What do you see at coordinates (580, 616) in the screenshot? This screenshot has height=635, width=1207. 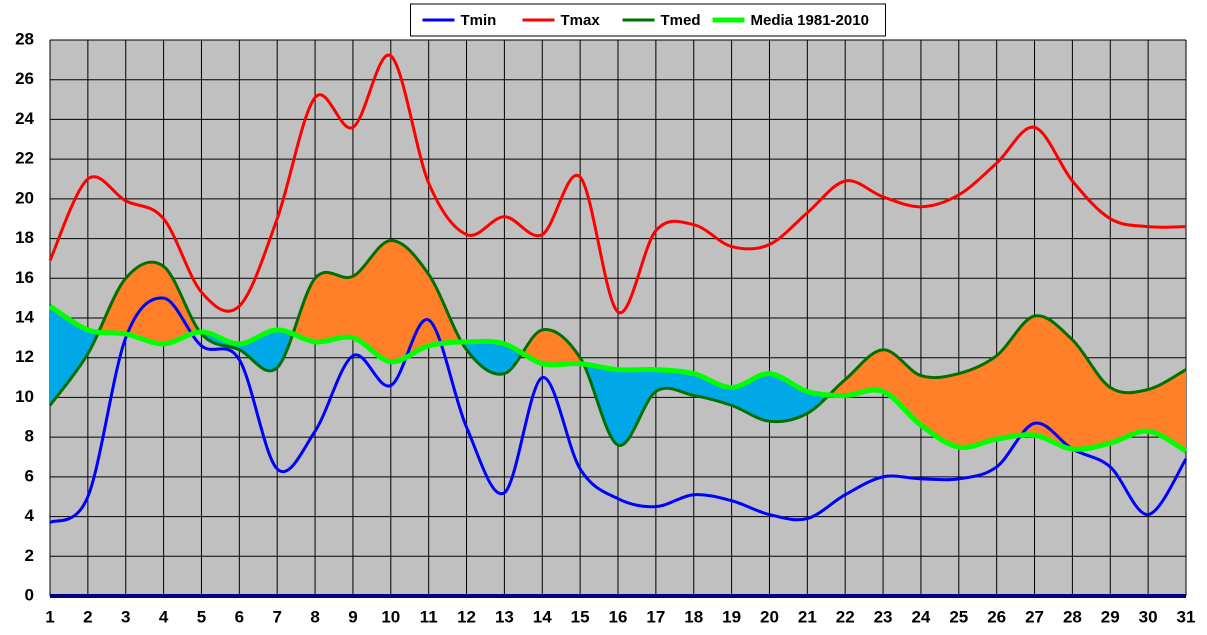 I see `x-tick-label: 15` at bounding box center [580, 616].